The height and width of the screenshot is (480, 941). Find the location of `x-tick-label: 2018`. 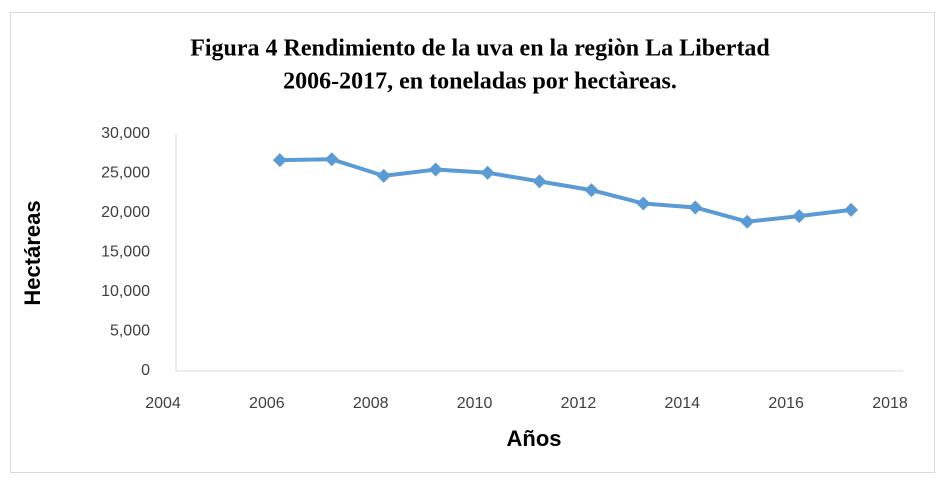

x-tick-label: 2018 is located at coordinates (890, 403).